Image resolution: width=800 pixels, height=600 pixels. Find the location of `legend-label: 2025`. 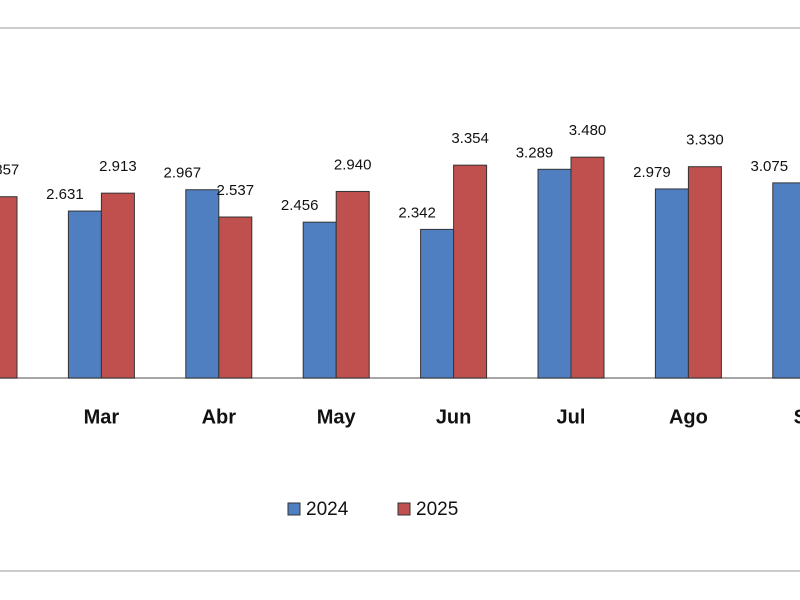

legend-label: 2025 is located at coordinates (437, 509).